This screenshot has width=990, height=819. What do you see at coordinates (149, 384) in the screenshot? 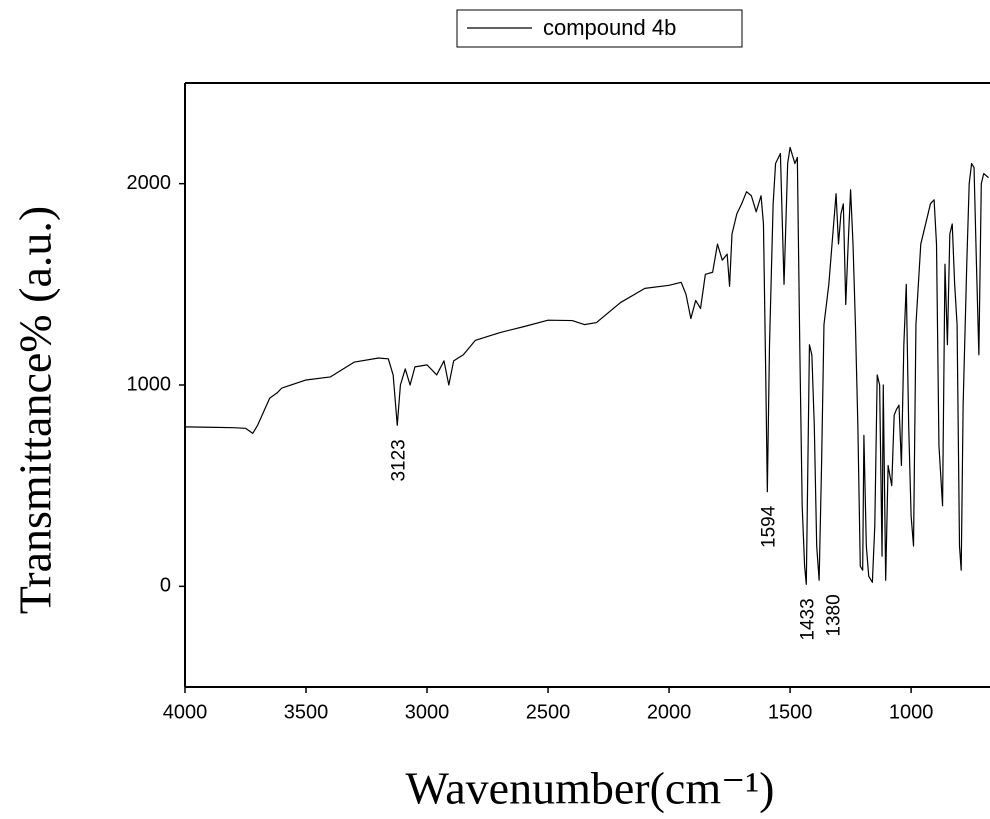
I see `y-tick-label: 1000` at bounding box center [149, 384].